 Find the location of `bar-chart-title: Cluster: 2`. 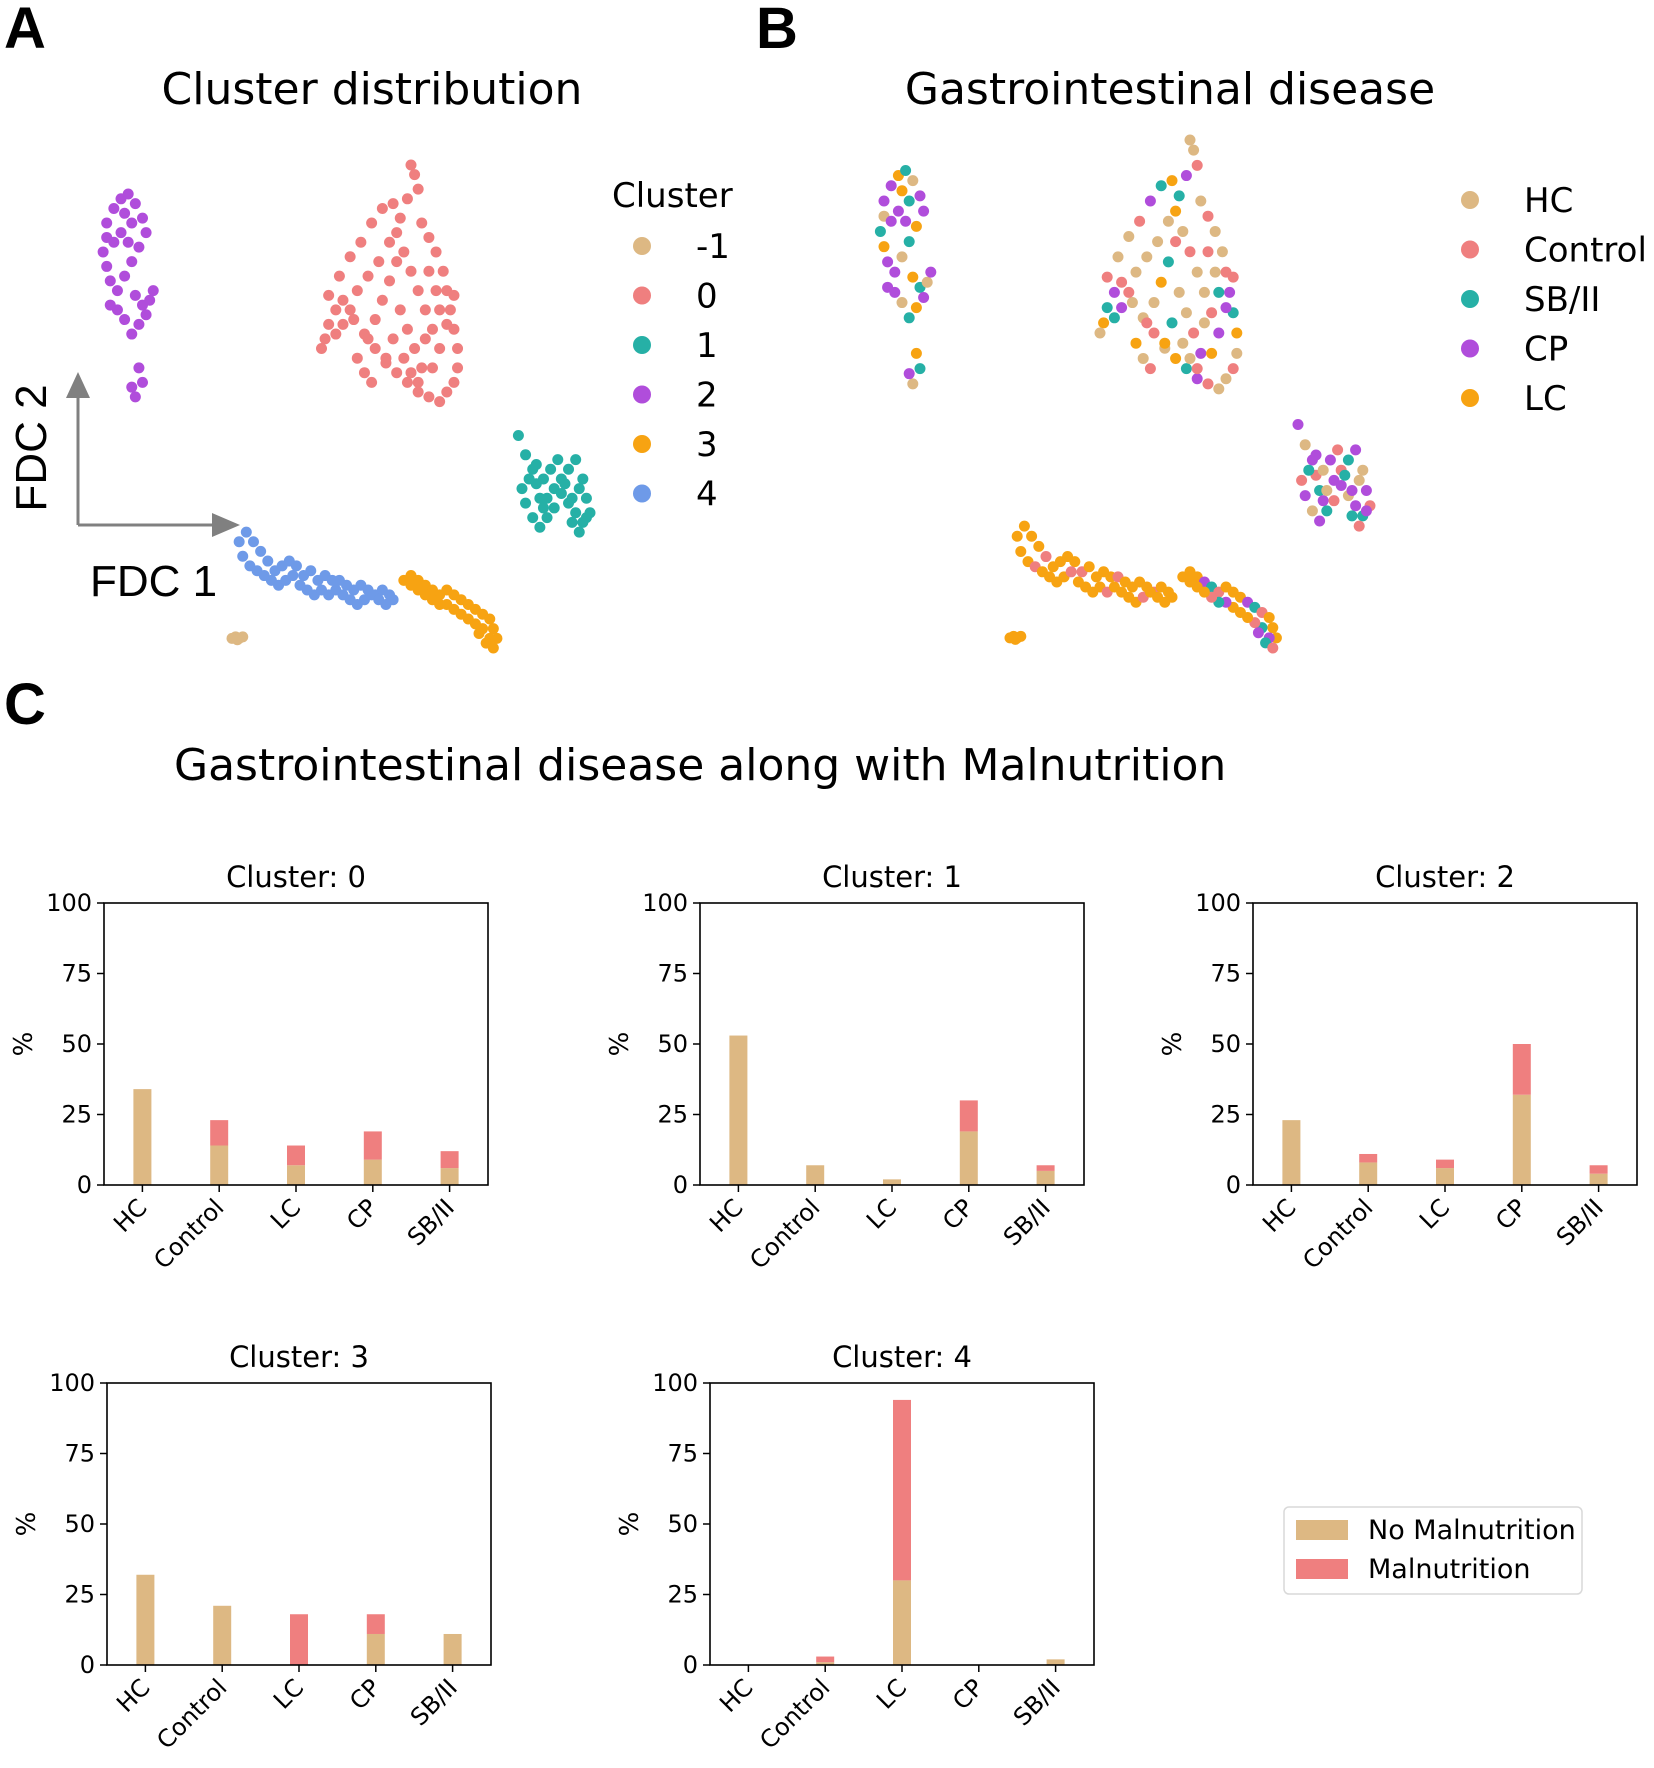

bar-chart-title: Cluster: 2 is located at coordinates (1445, 877).